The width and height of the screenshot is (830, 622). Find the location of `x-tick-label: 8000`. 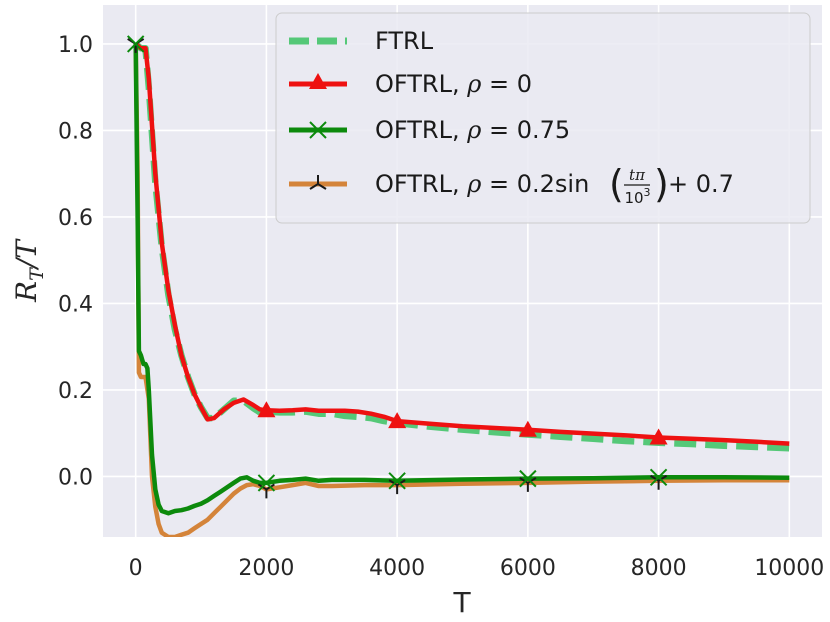

x-tick-label: 8000 is located at coordinates (659, 568).